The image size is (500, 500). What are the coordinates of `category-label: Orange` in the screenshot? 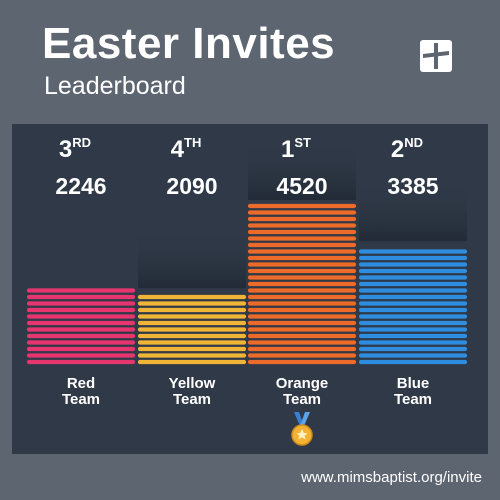 It's located at (302, 383).